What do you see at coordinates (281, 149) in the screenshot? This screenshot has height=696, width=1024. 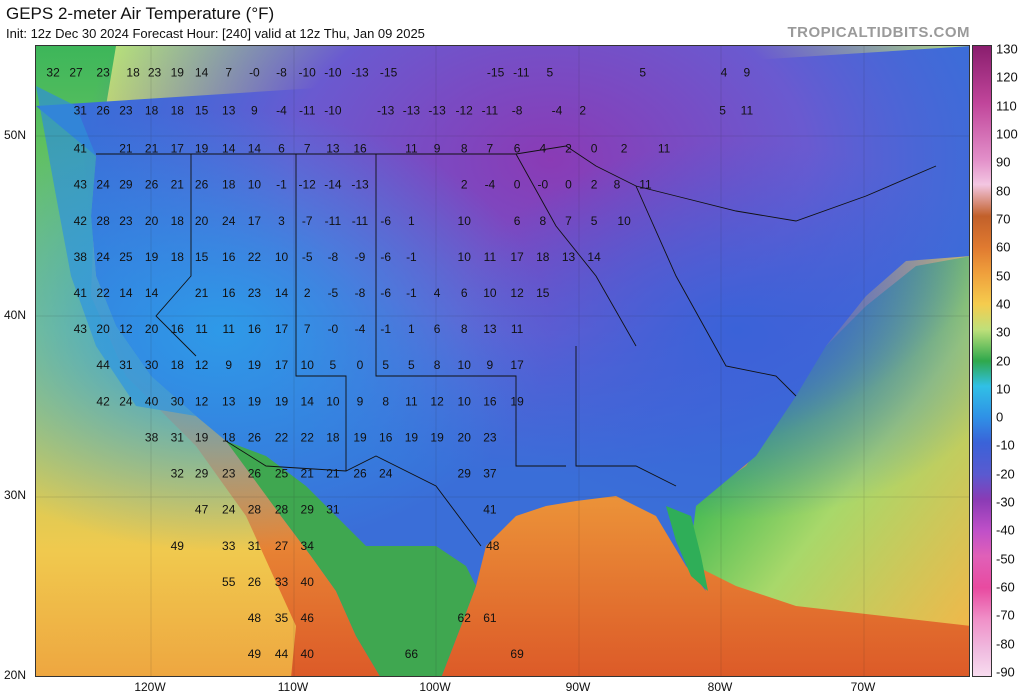 I see `temperature-label: 6` at bounding box center [281, 149].